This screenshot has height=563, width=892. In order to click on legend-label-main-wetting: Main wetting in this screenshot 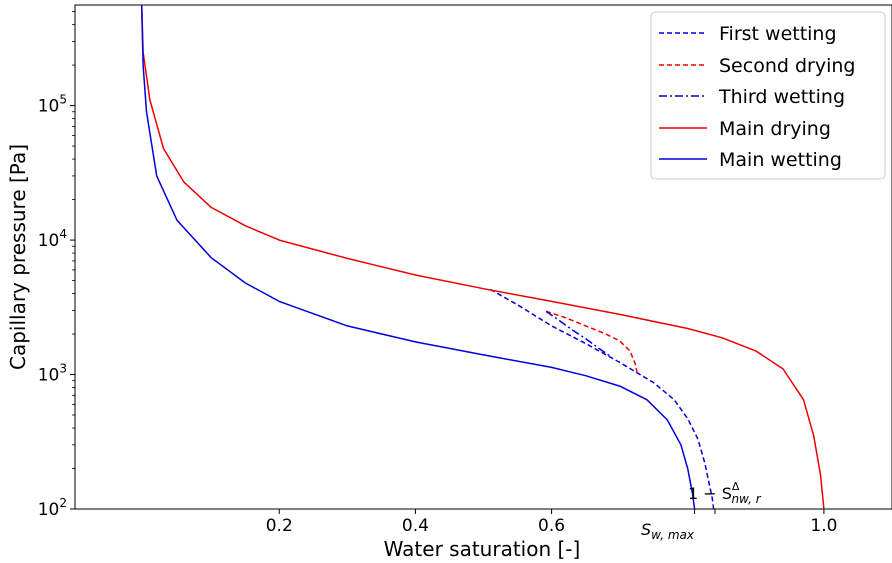, I will do `click(780, 160)`.